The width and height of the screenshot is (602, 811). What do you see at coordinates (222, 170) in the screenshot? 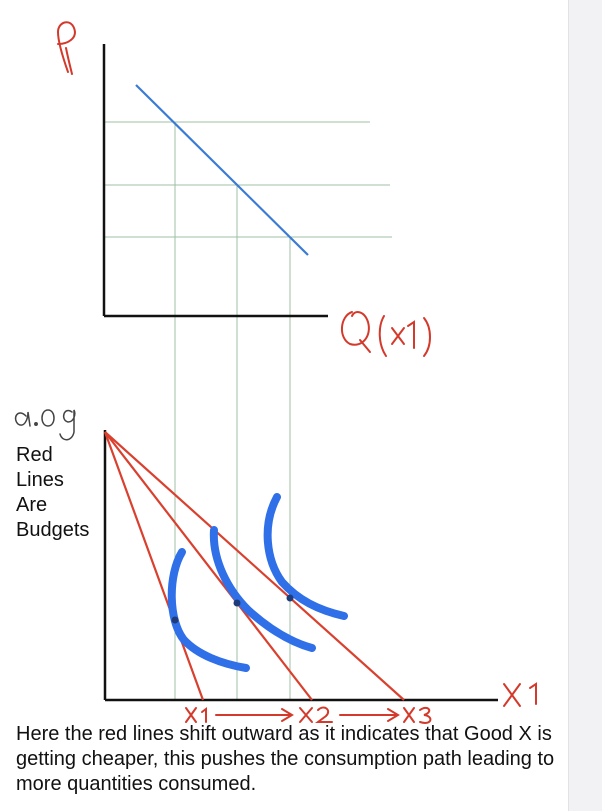
I see `demand-curve` at bounding box center [222, 170].